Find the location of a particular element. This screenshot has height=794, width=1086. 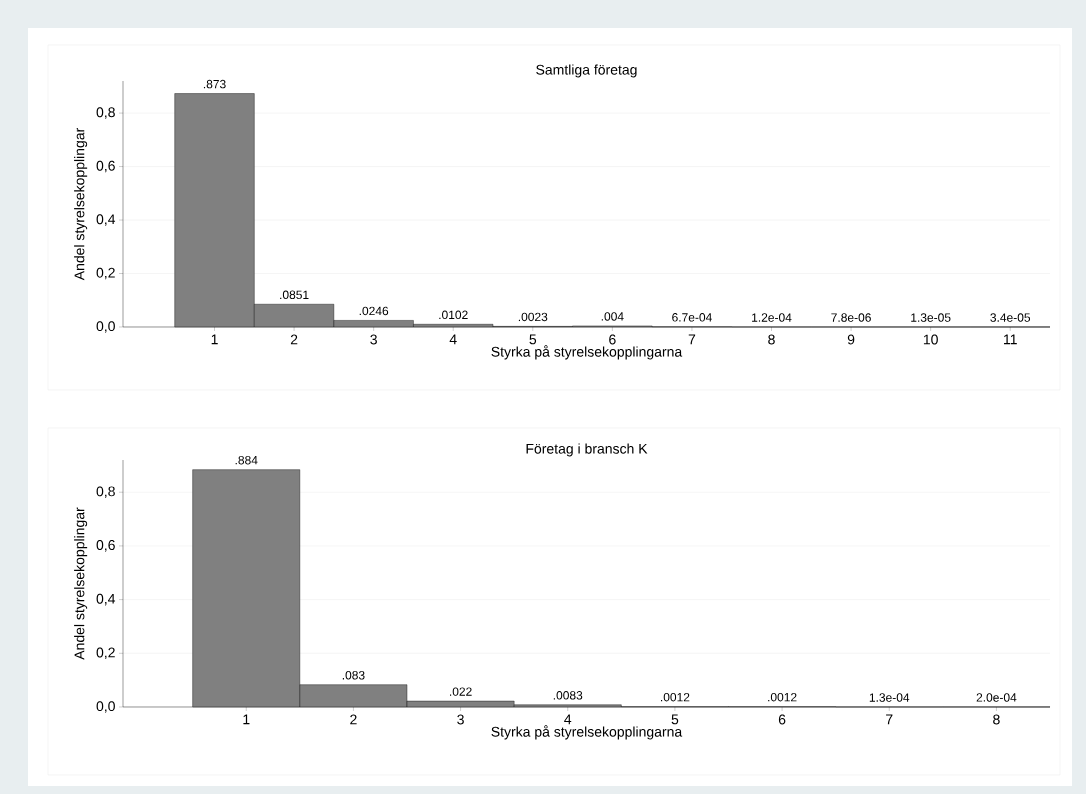

chart-title: Samtliga företag is located at coordinates (586, 71).